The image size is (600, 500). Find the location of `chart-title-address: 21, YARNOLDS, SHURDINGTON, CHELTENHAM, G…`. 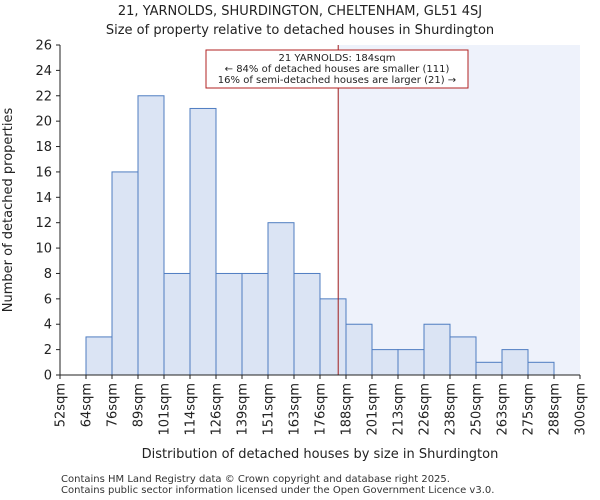

chart-title-address: 21, YARNOLDS, SHURDINGTON, CHELTENHAM, G… is located at coordinates (300, 11).